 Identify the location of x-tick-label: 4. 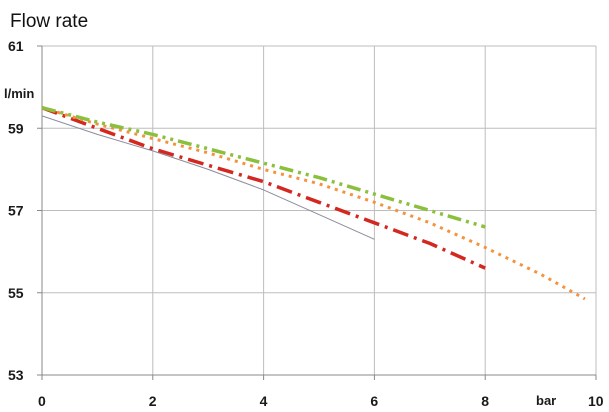
(264, 401).